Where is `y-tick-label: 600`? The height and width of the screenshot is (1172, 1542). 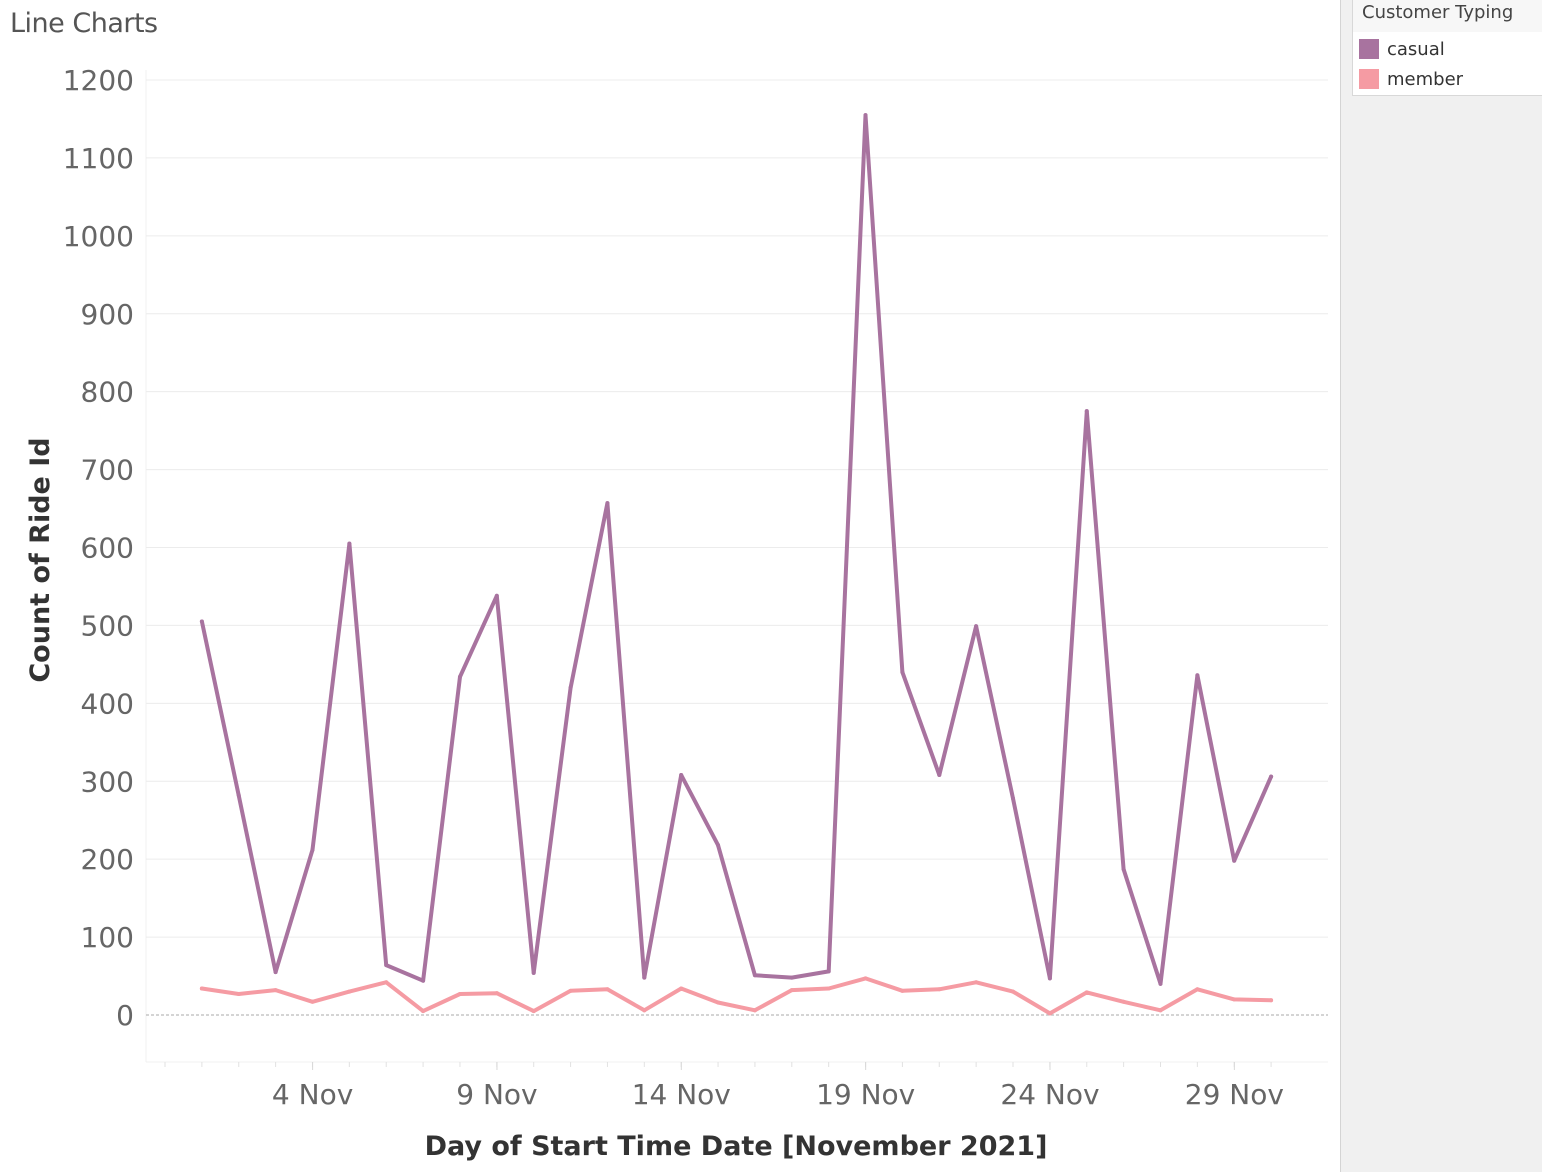 y-tick-label: 600 is located at coordinates (107, 548).